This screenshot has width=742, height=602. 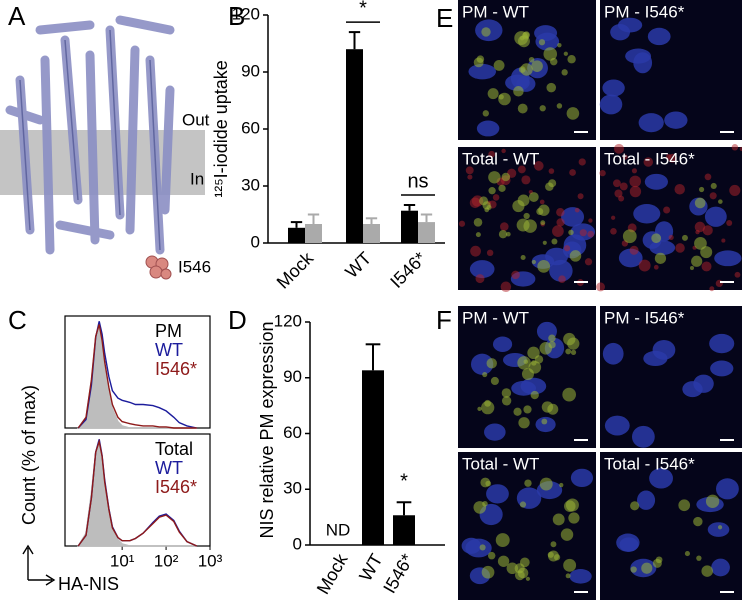 I want to click on image-label: PM - WT, so click(x=495, y=11).